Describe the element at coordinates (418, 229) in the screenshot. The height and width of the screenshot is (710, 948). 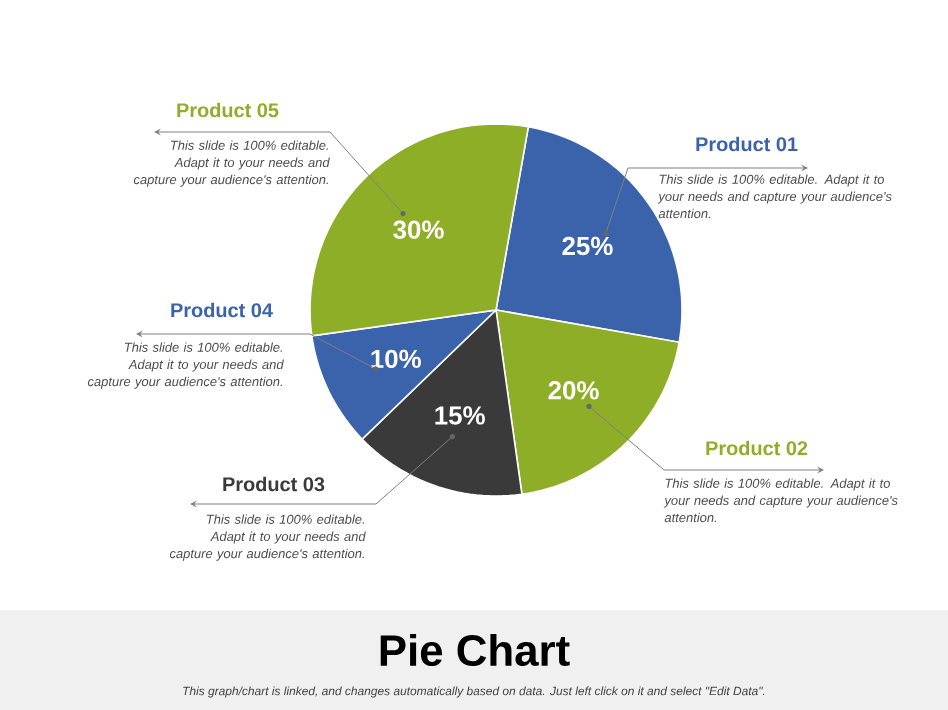
I see `data-label: 30%` at that location.